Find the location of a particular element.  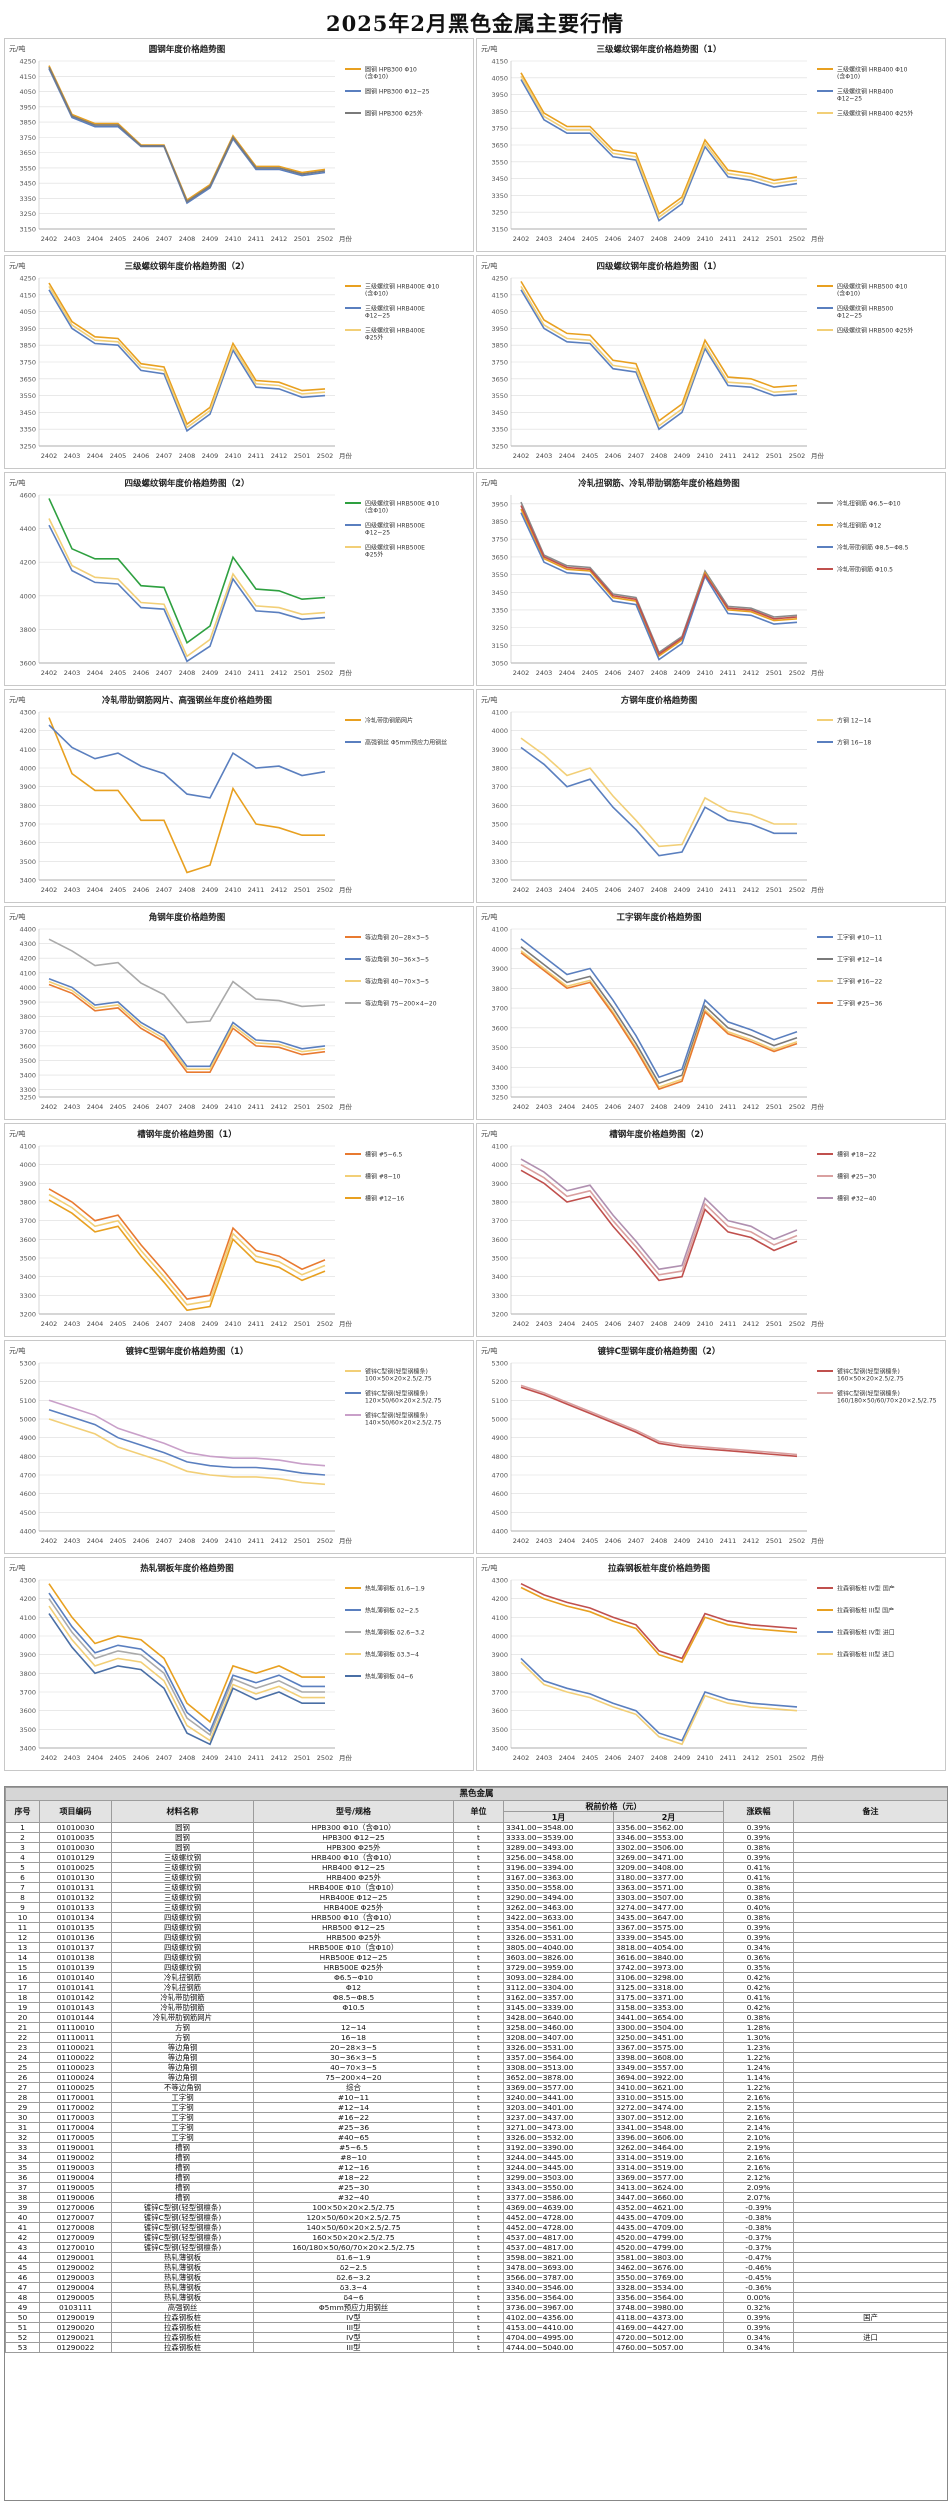

y-tick-label: 4250 is located at coordinates (499, 279).